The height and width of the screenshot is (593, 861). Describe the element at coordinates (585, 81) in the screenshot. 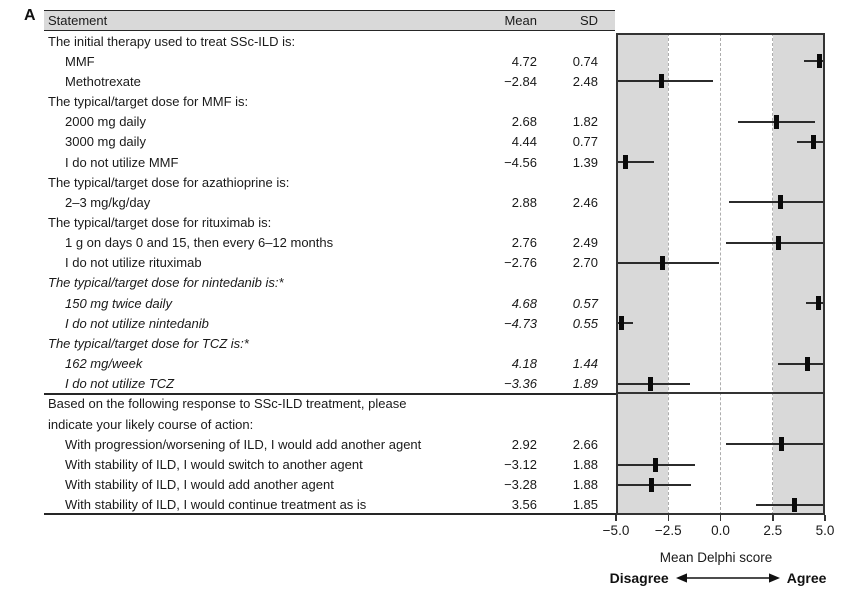

I see `sd-cell: 2.48` at that location.